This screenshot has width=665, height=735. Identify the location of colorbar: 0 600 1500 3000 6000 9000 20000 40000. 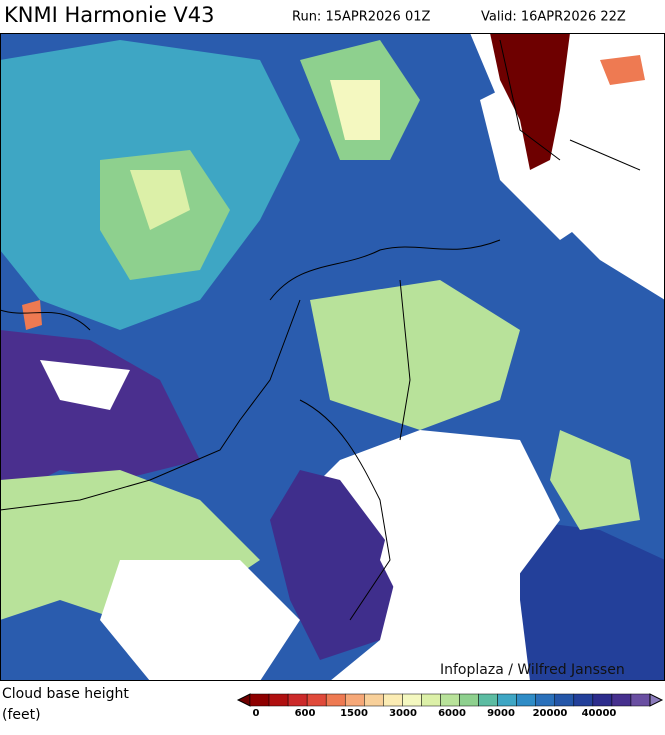
(450, 706).